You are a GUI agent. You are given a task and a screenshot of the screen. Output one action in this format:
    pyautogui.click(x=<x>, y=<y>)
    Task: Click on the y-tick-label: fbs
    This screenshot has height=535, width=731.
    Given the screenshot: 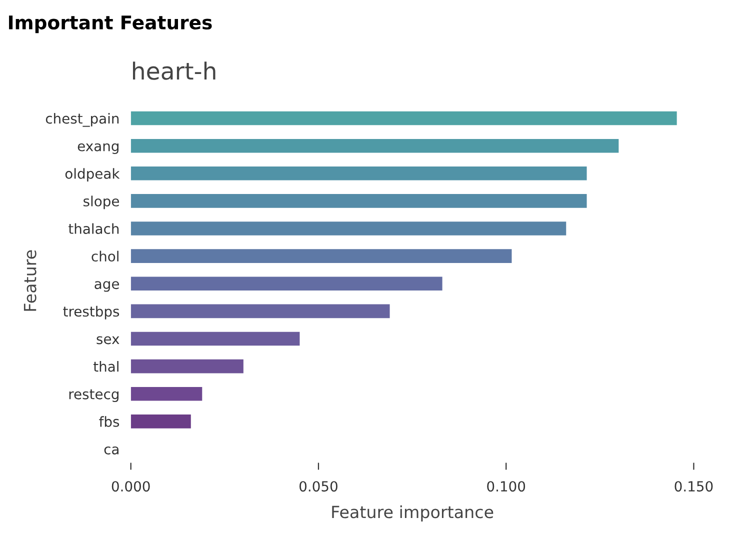 What is the action you would take?
    pyautogui.click(x=109, y=421)
    